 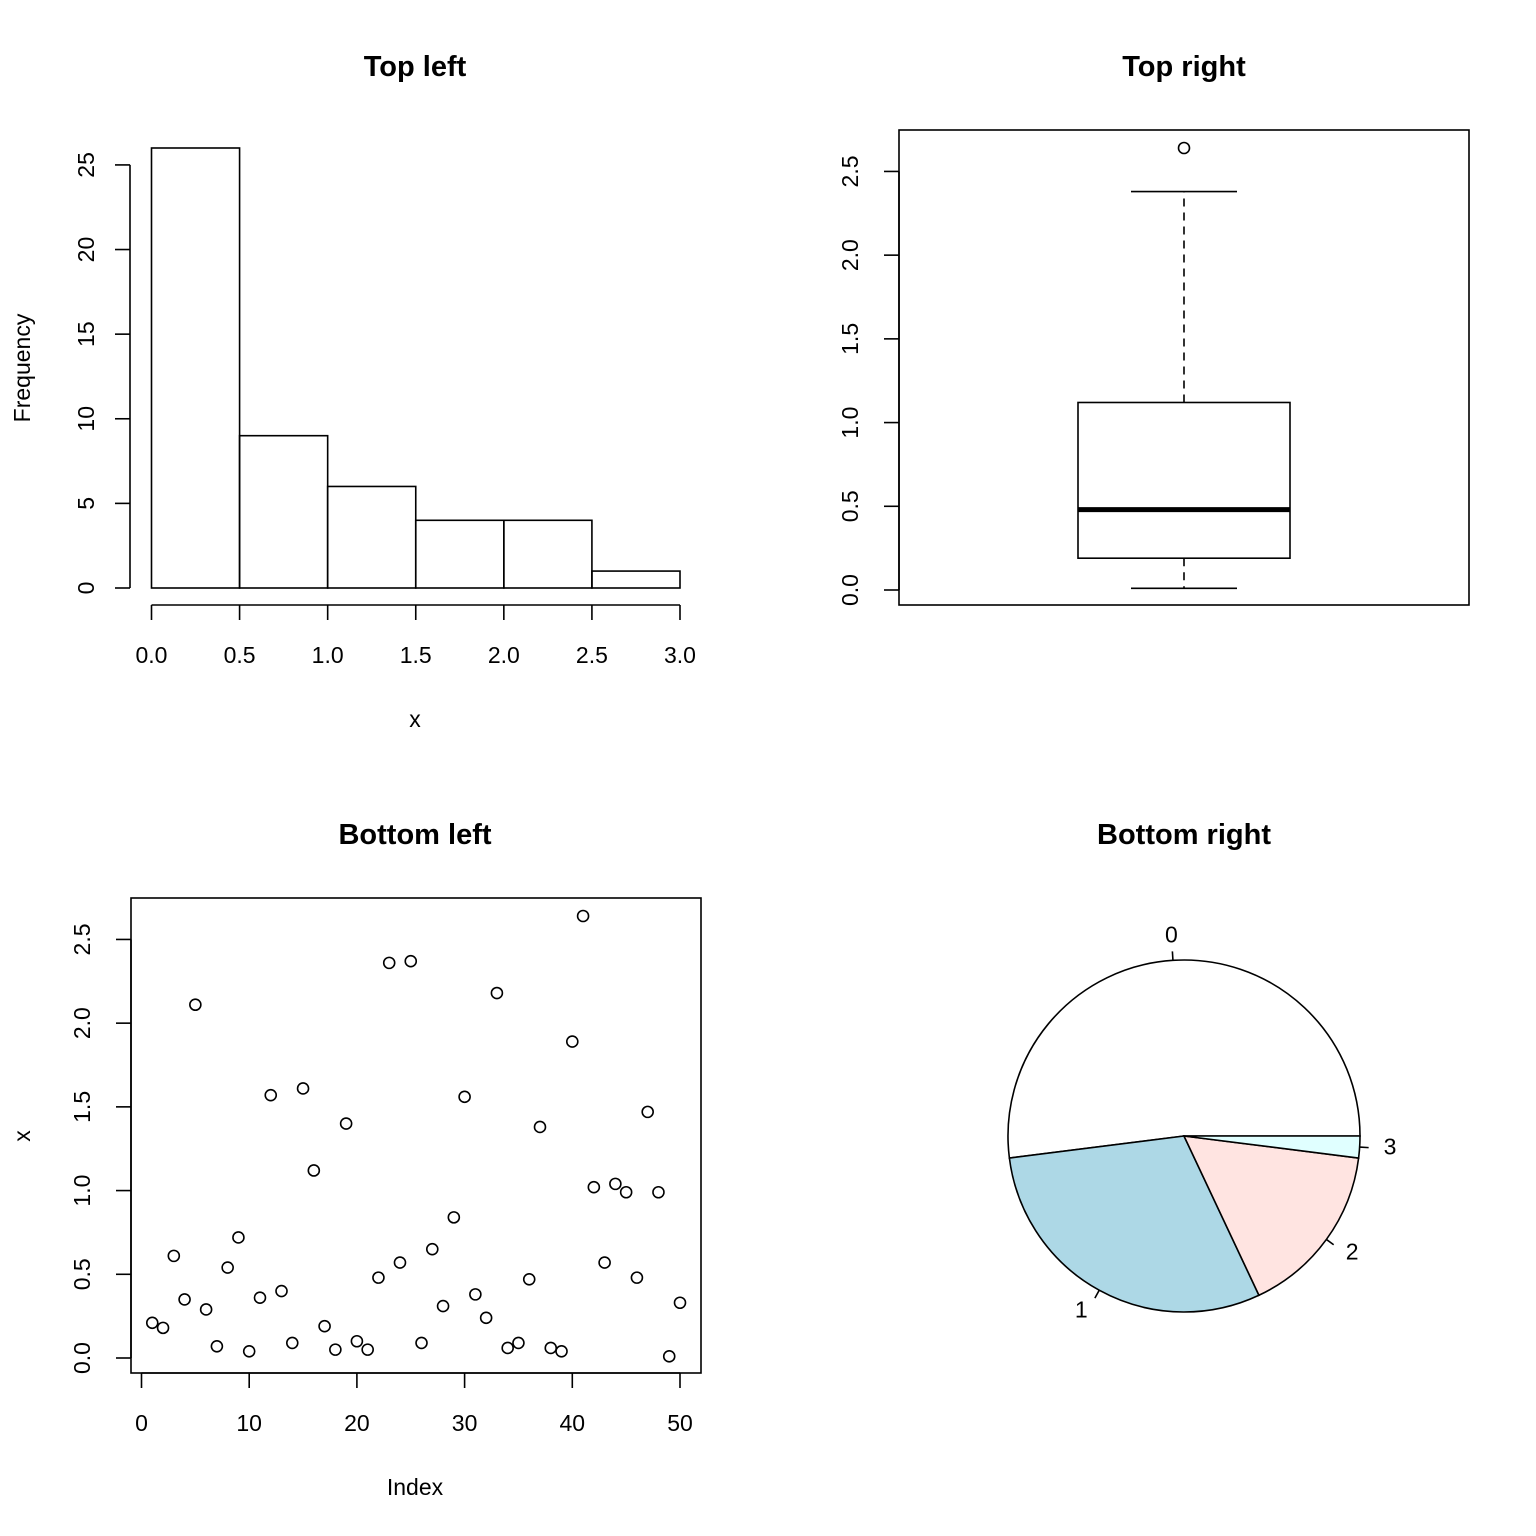 What do you see at coordinates (850, 255) in the screenshot?
I see `boxplot-y-tick-label: 2.0` at bounding box center [850, 255].